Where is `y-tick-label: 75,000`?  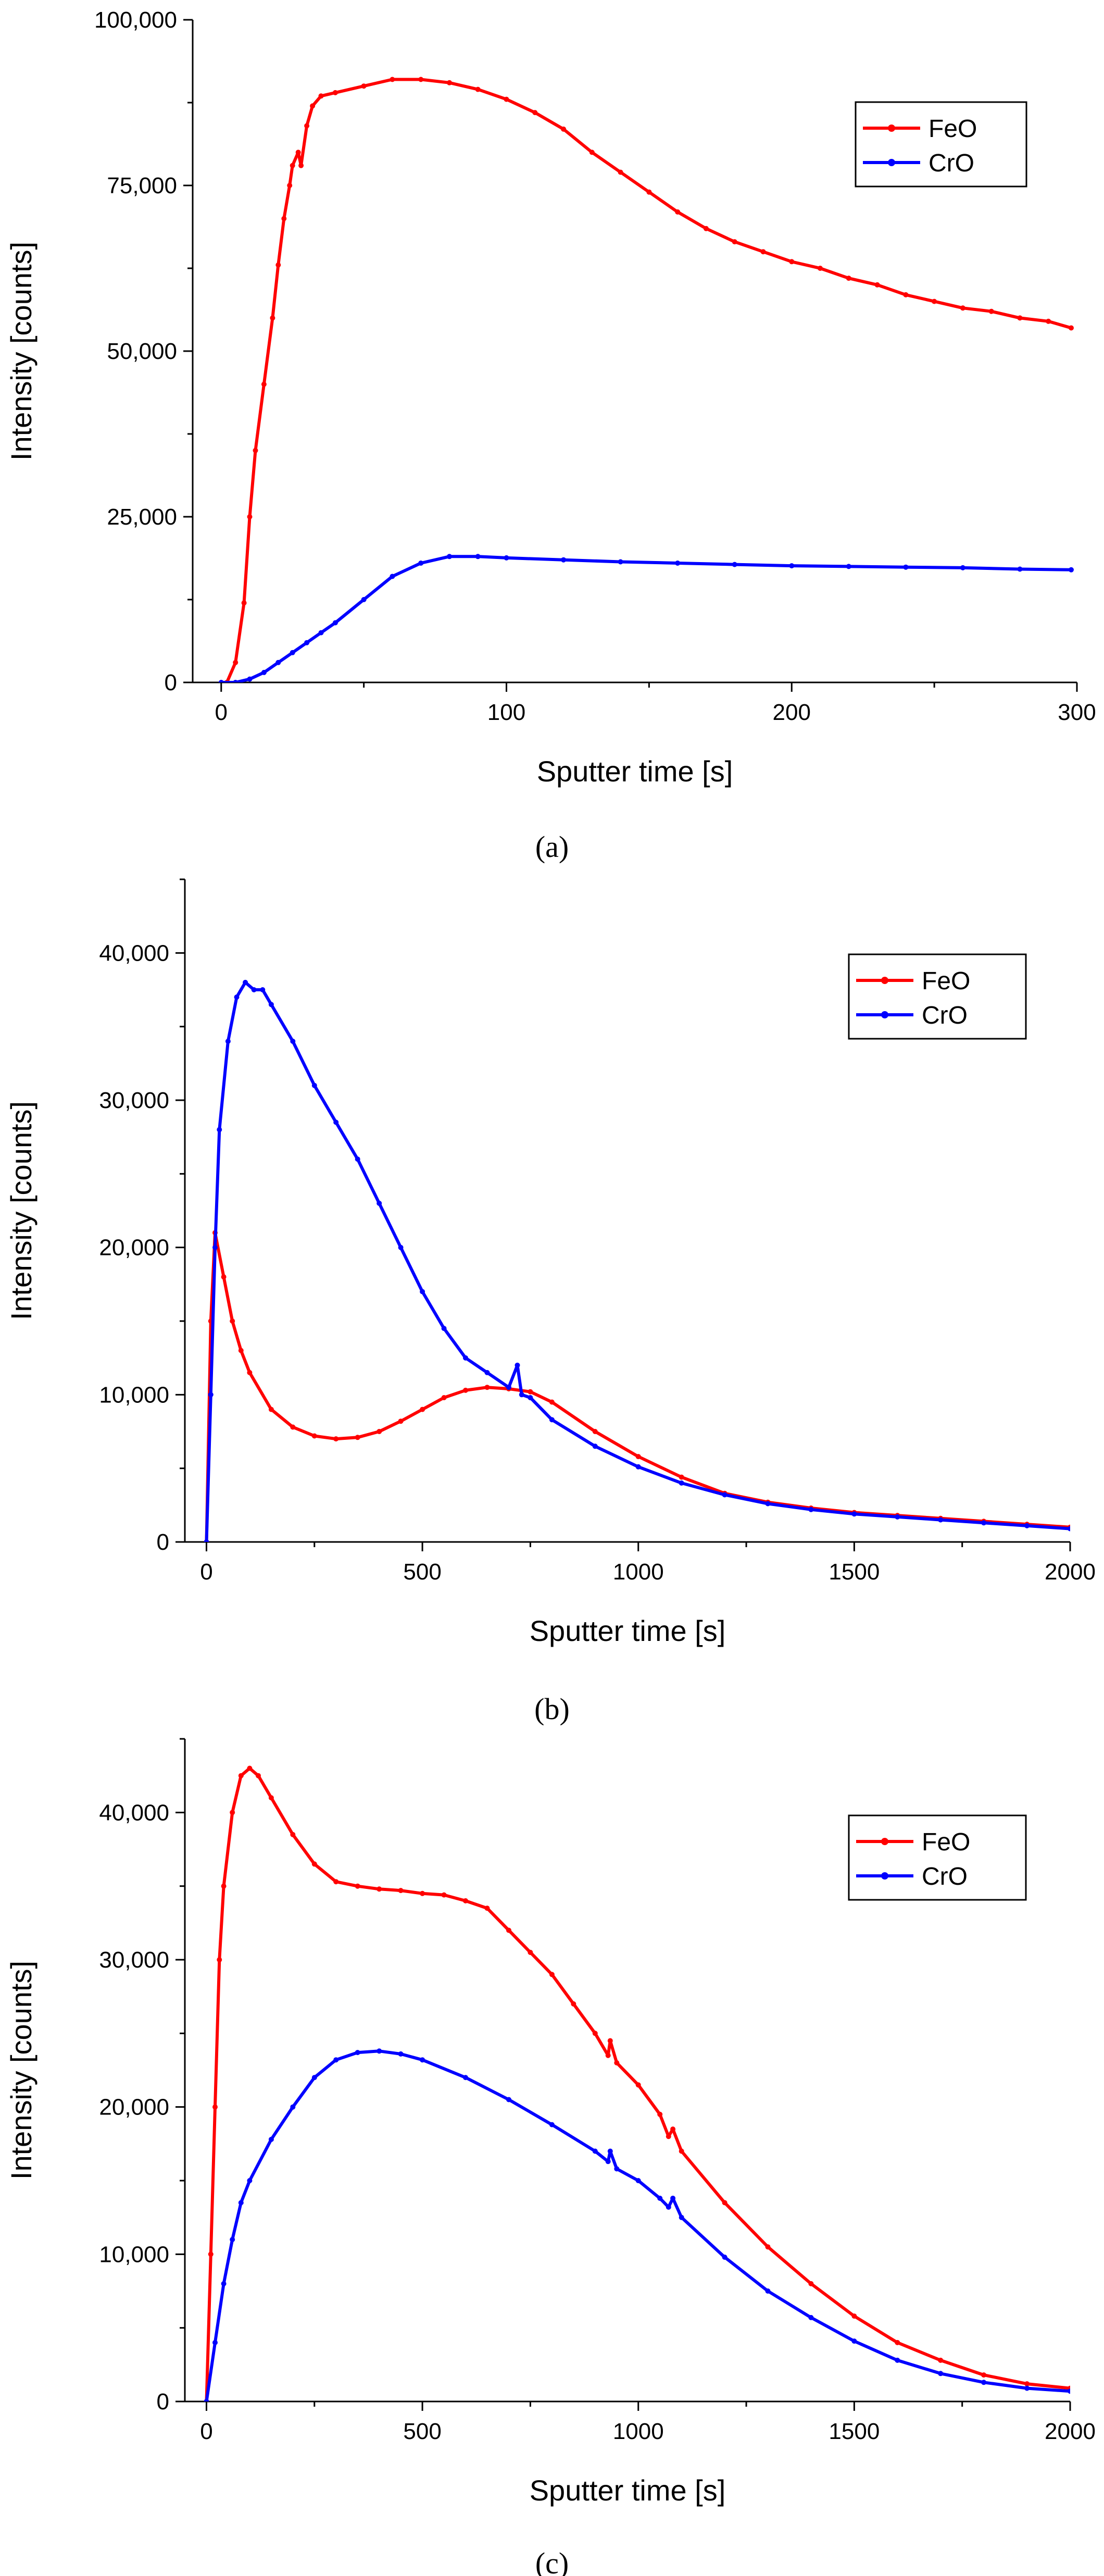 y-tick-label: 75,000 is located at coordinates (142, 185).